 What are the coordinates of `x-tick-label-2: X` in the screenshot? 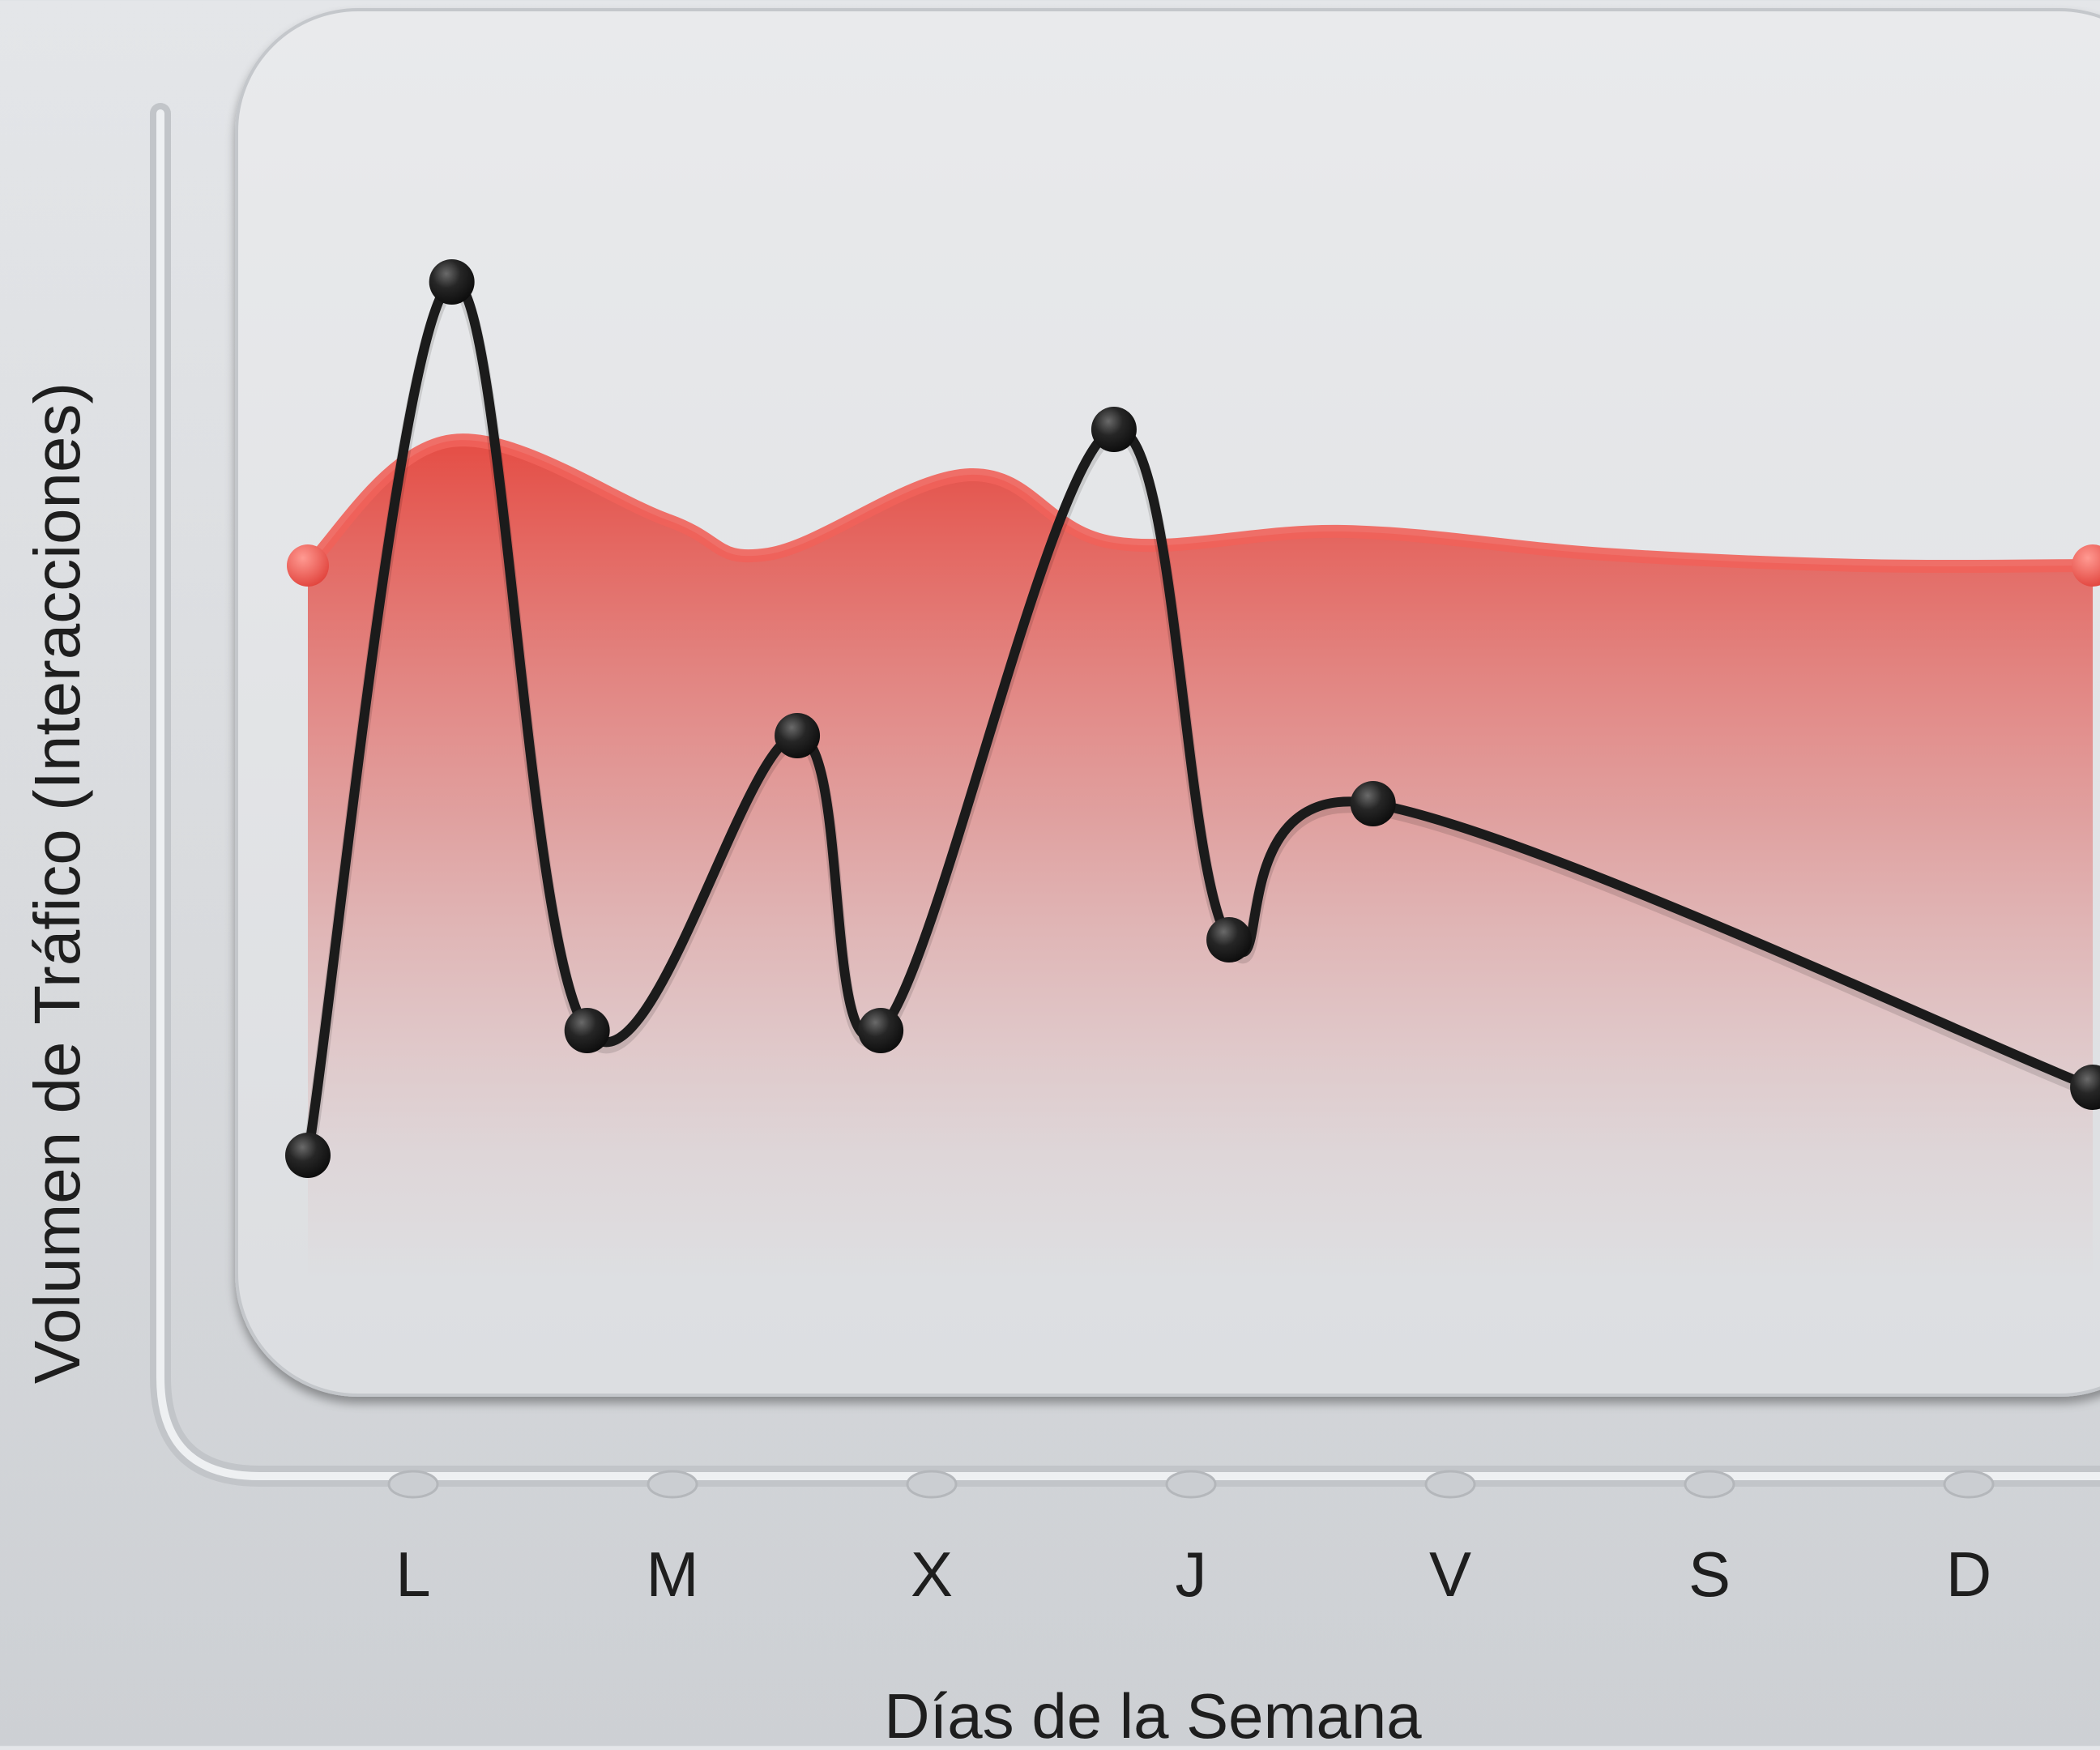 It's located at (932, 1574).